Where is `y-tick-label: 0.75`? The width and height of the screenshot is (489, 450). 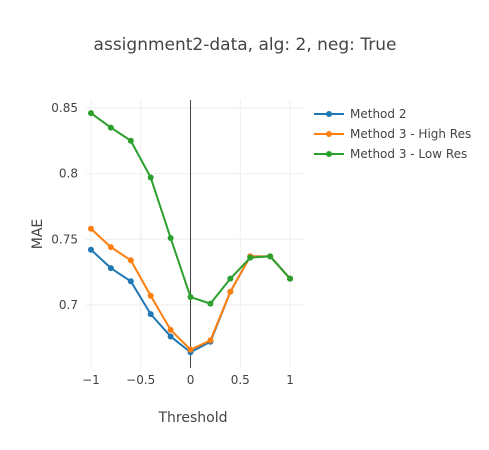 y-tick-label: 0.75 is located at coordinates (64, 239).